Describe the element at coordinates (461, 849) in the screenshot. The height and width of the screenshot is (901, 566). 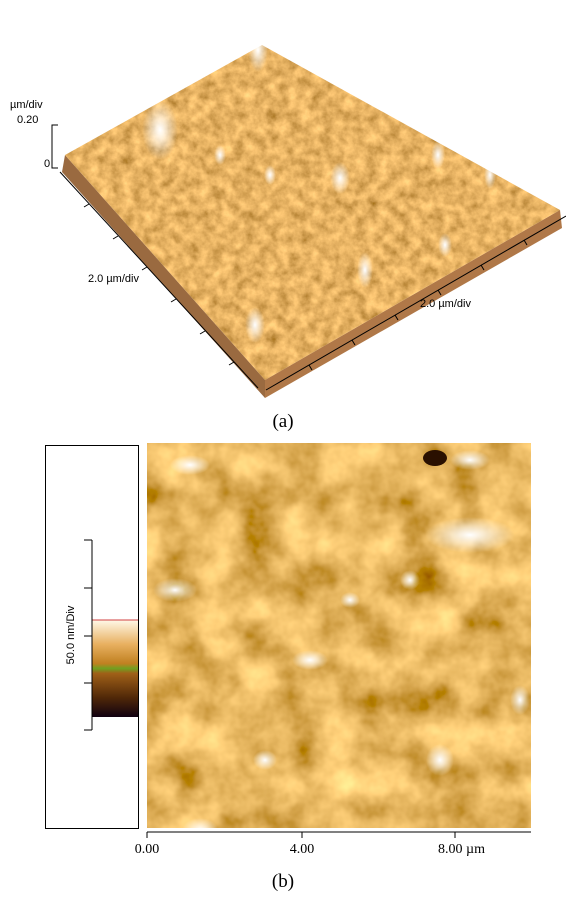
I see `x-tick-label: 8.00 µm` at that location.